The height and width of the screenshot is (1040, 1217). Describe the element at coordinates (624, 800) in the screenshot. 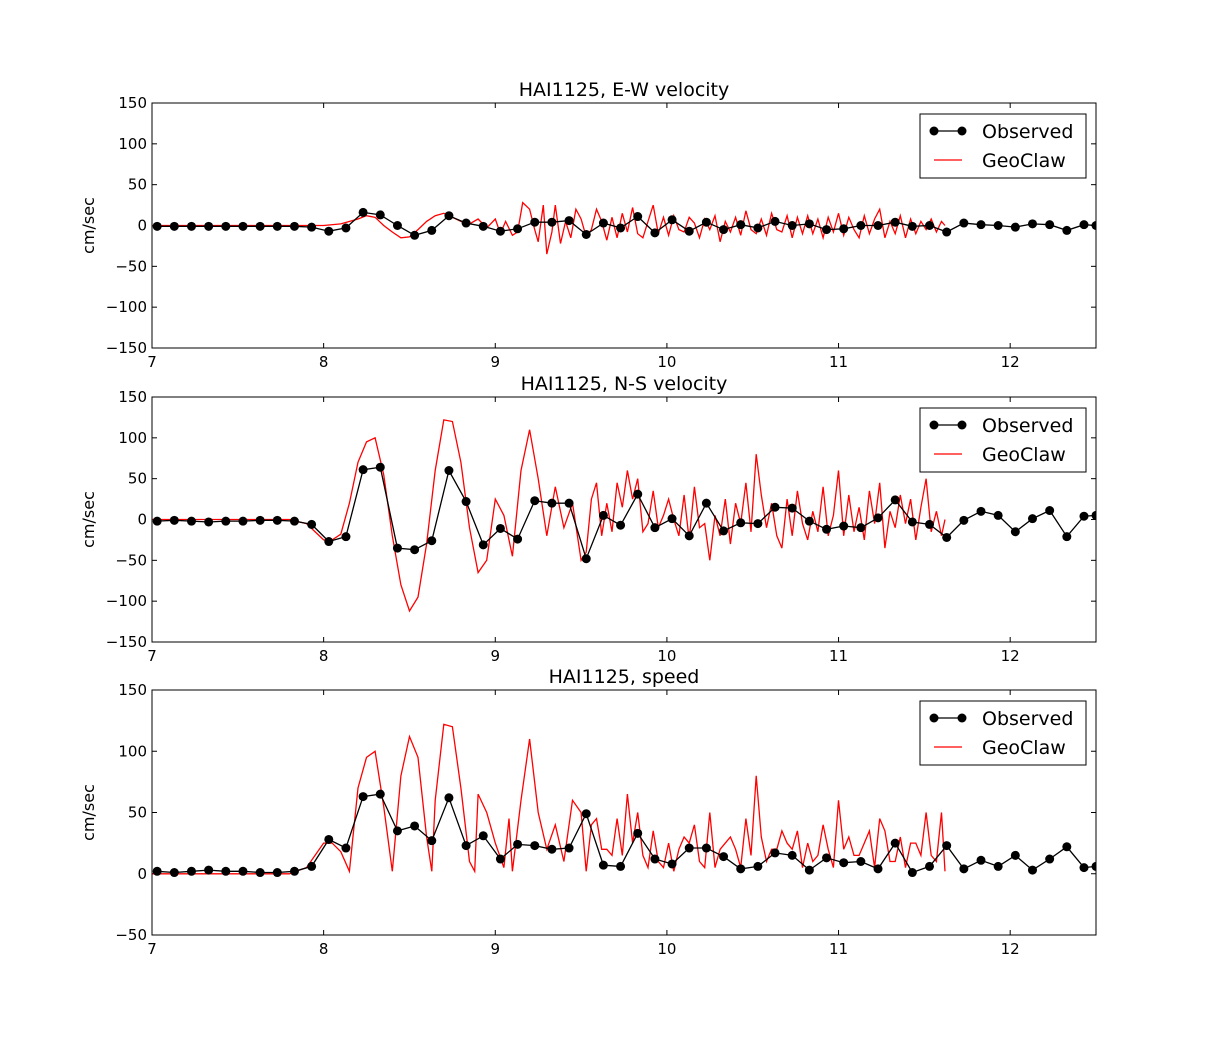

I see `plot-area` at that location.